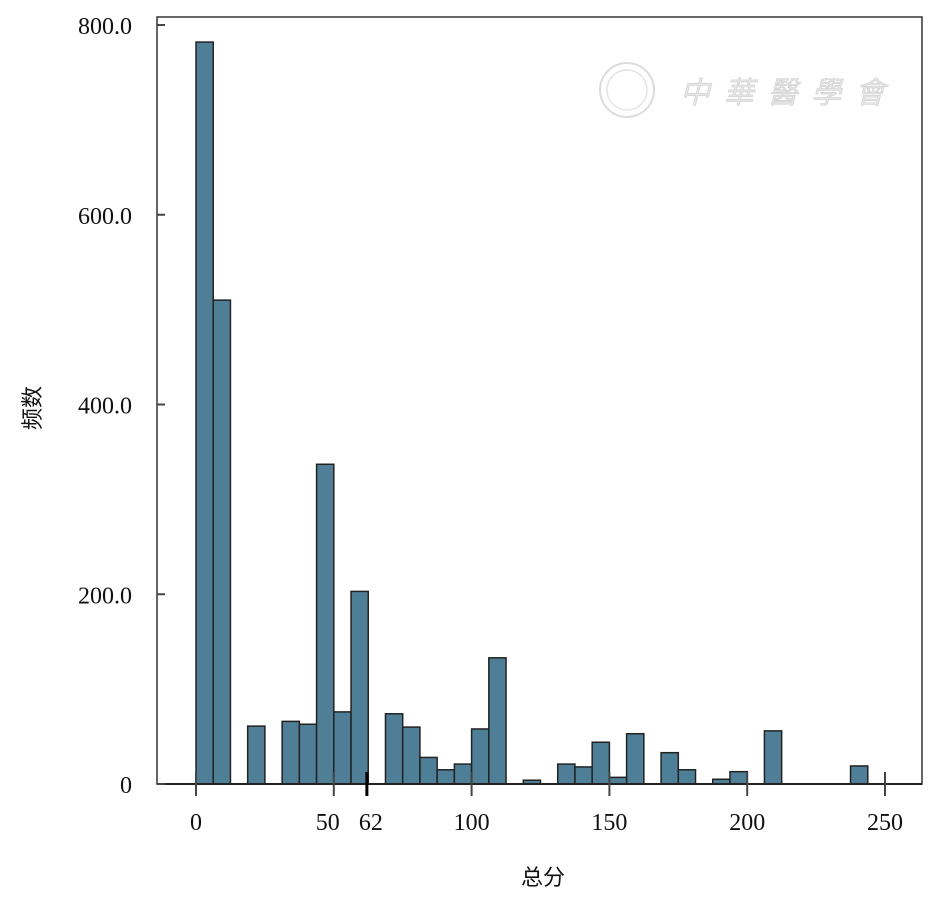  I want to click on y-tick-label: 0, so click(126, 786).